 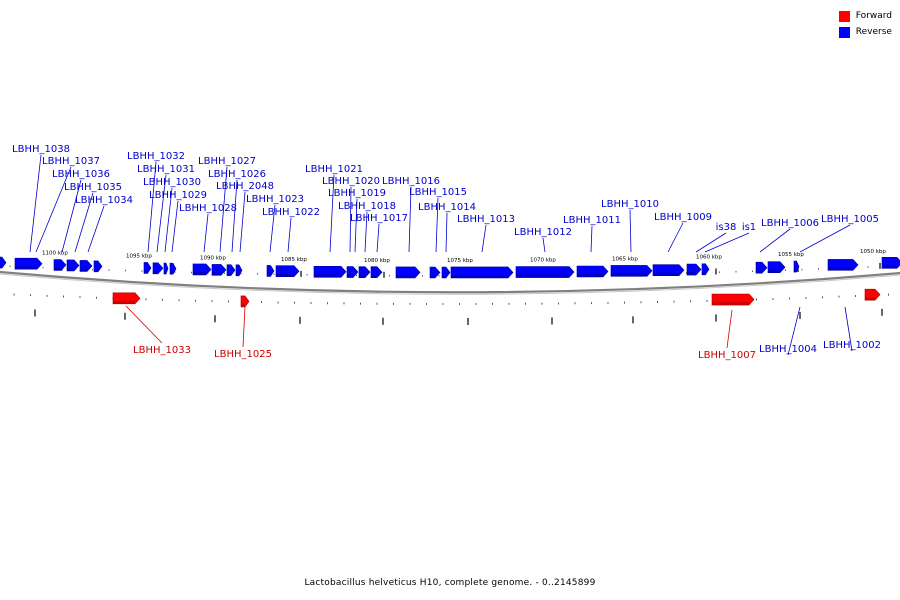 I want to click on gene-label: LBHH_1002, so click(x=852, y=345).